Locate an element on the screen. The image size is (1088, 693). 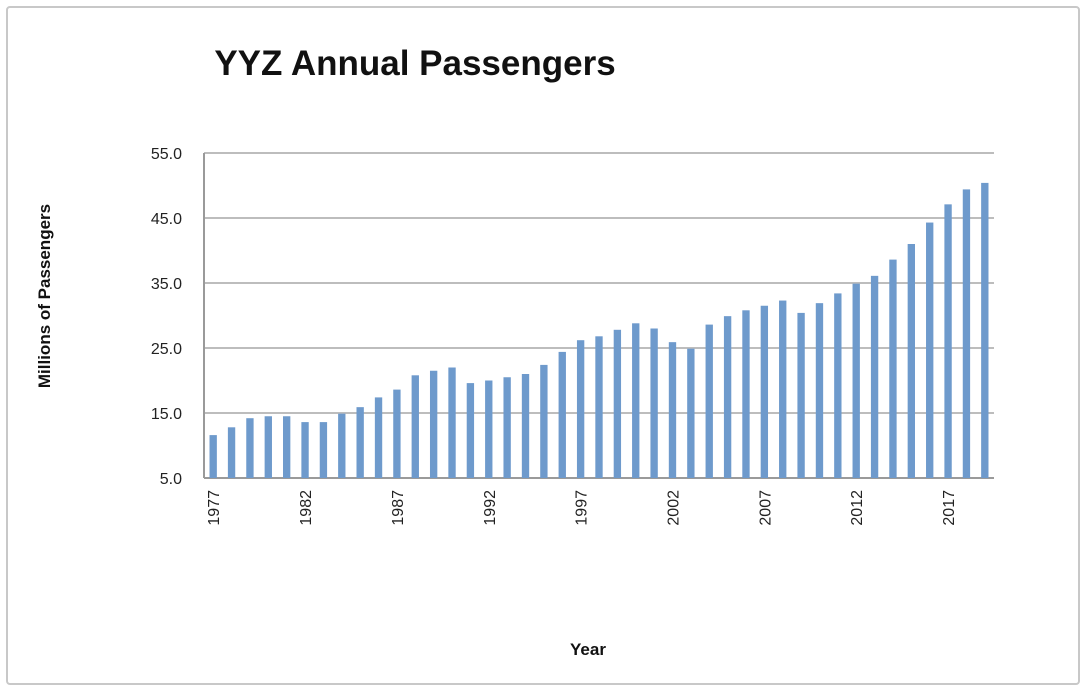
y-tick-label: 45.0 is located at coordinates (166, 219).